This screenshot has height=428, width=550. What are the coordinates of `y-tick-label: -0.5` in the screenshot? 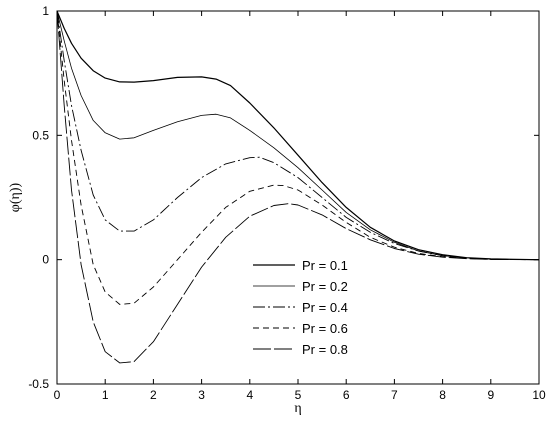 It's located at (38, 384).